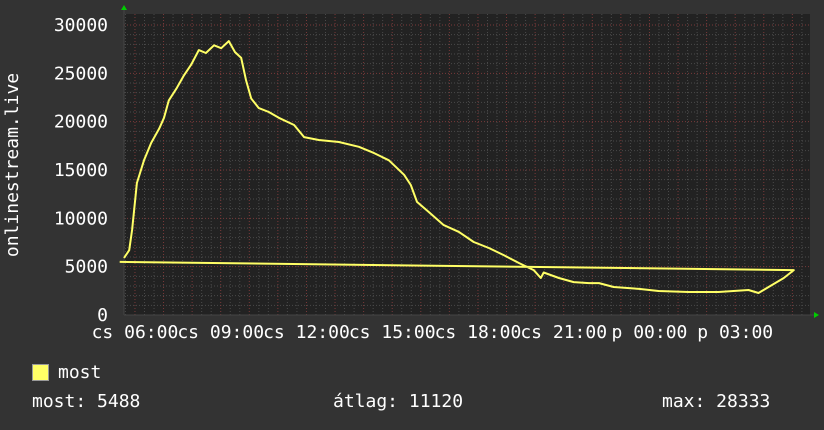  Describe the element at coordinates (81, 25) in the screenshot. I see `y-tick-label: 30000` at that location.